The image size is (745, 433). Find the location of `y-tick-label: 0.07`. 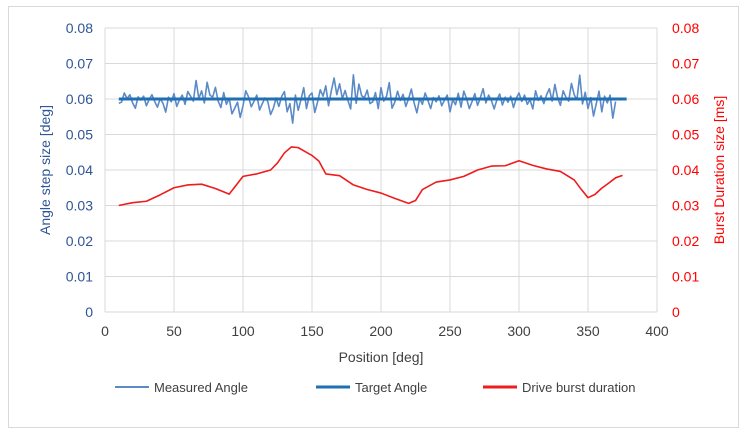

y-tick-label: 0.07 is located at coordinates (79, 64).